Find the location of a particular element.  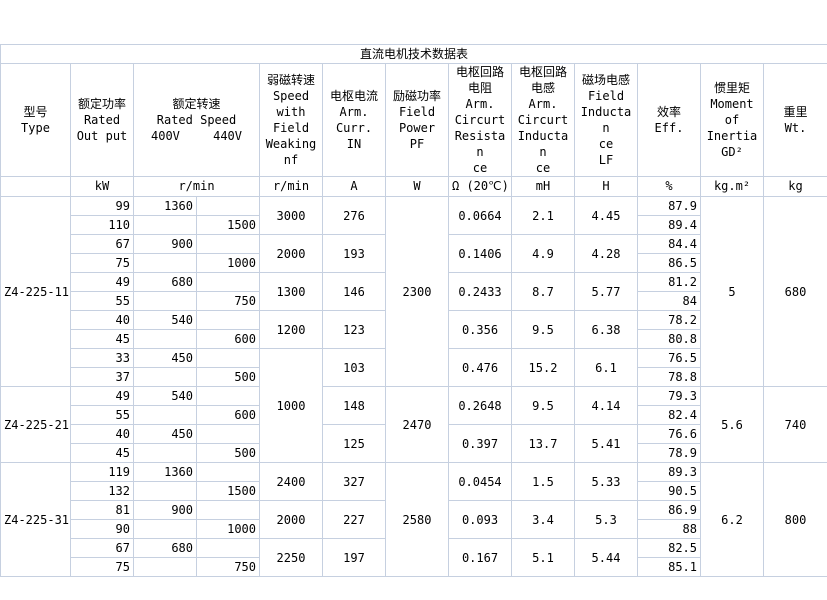

table-row: 40 540 1200 123 0.356 9.5 6.38 78.2 is located at coordinates (414, 329).